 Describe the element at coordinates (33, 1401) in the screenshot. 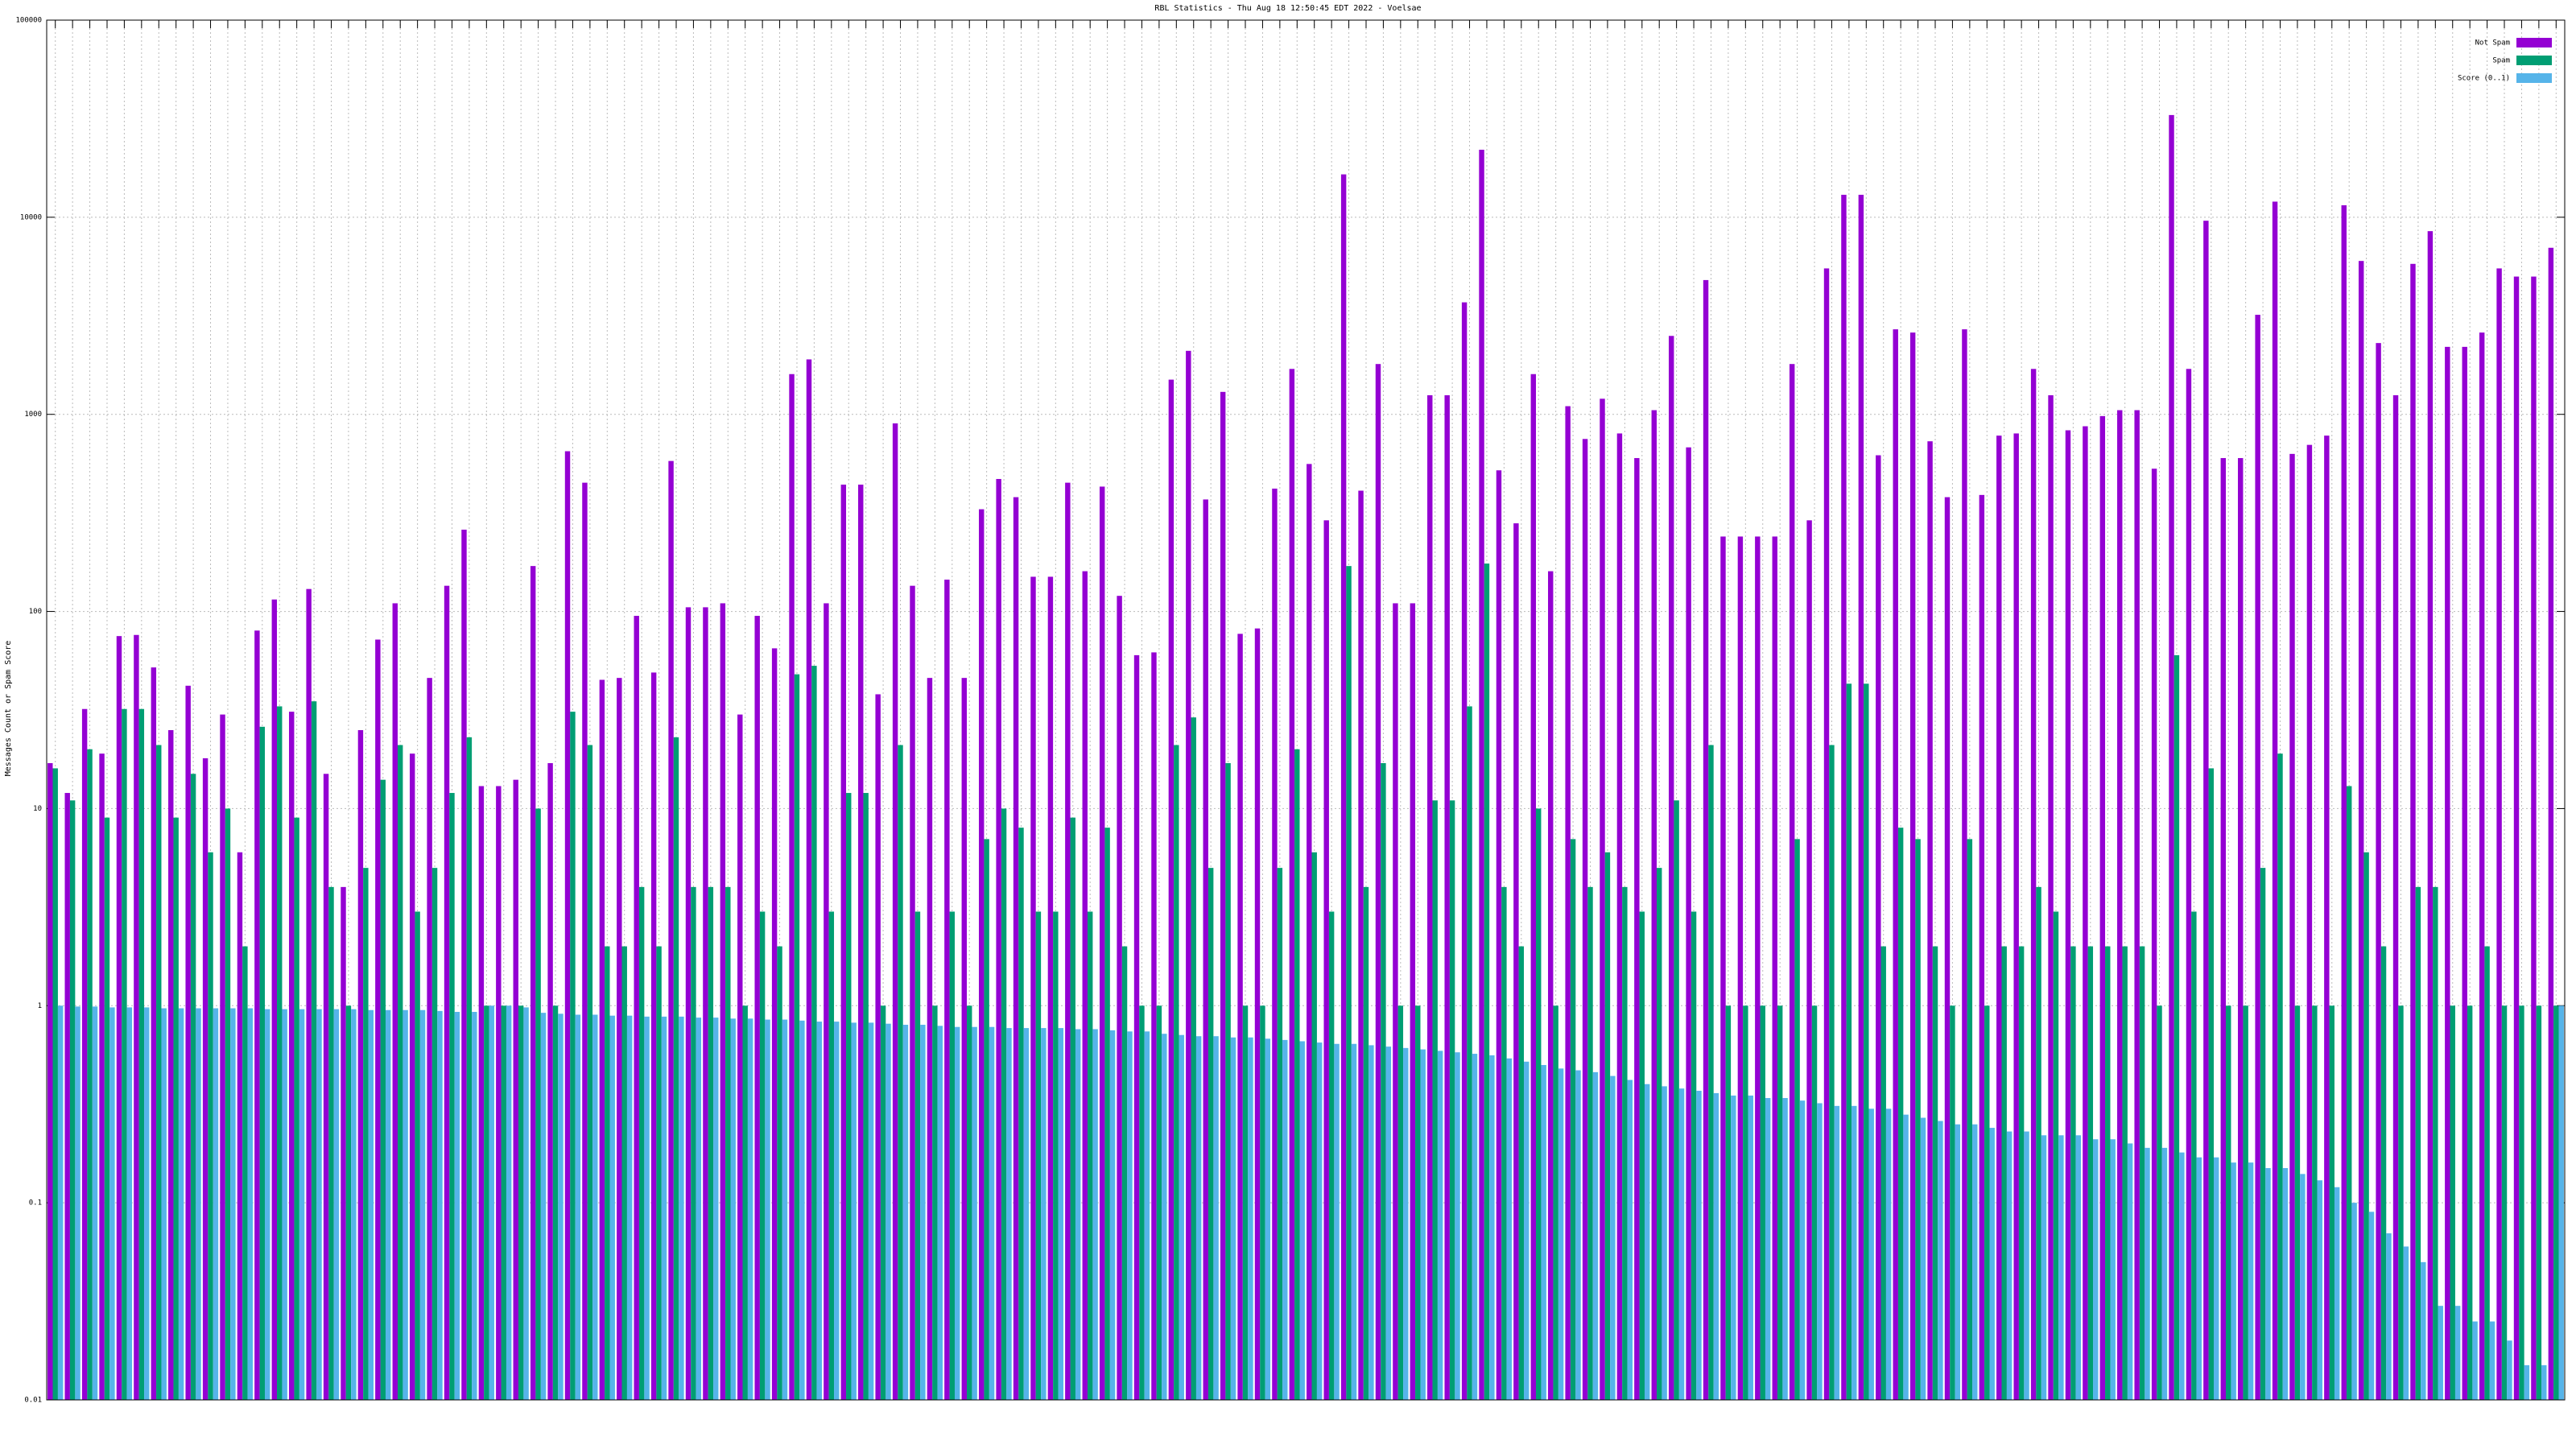

I see `y-tick-label: 0.01` at that location.